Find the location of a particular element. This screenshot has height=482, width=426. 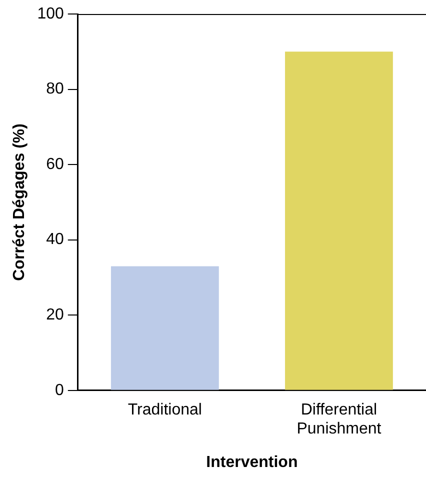

x-tick-label: Traditional is located at coordinates (165, 409).